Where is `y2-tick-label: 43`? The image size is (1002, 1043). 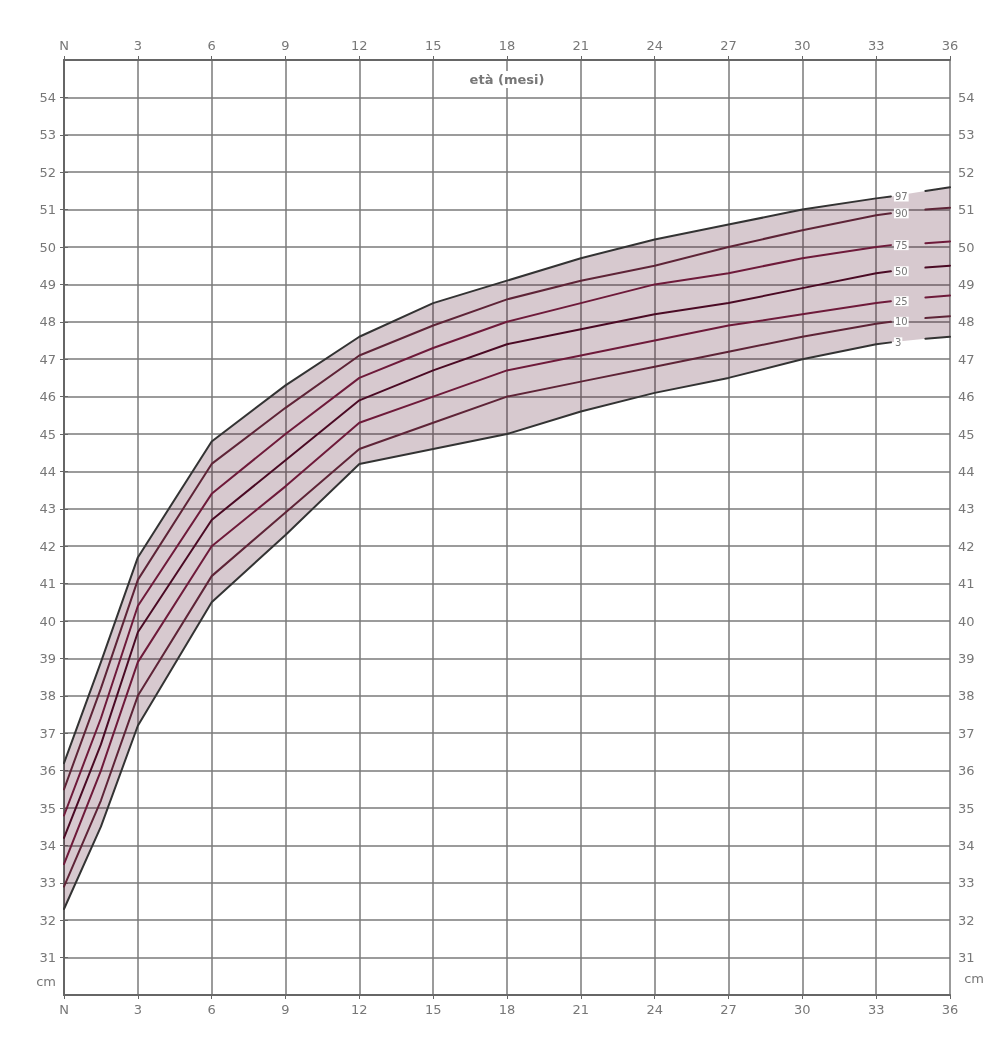
y2-tick-label: 43 is located at coordinates (966, 509).